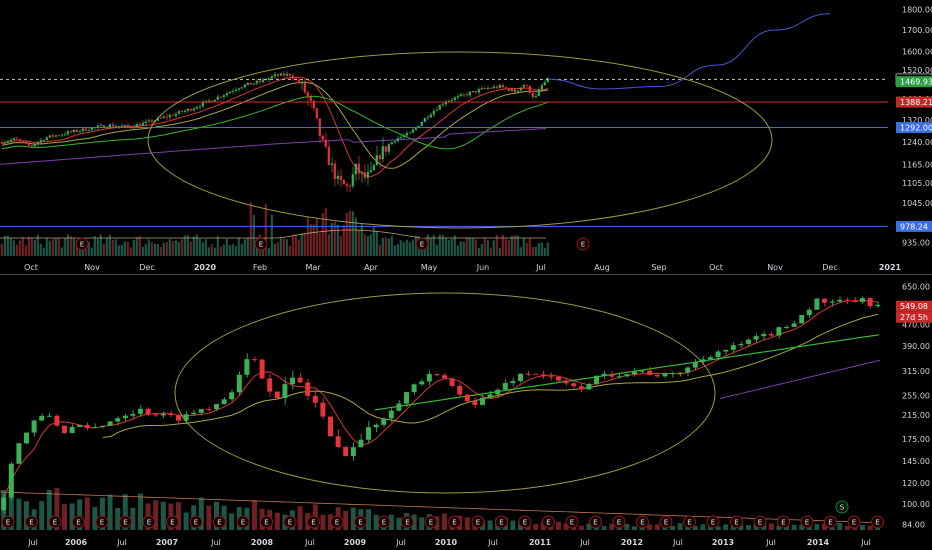  Describe the element at coordinates (818, 542) in the screenshot. I see `bottom-x-tick-label: 2014` at that location.